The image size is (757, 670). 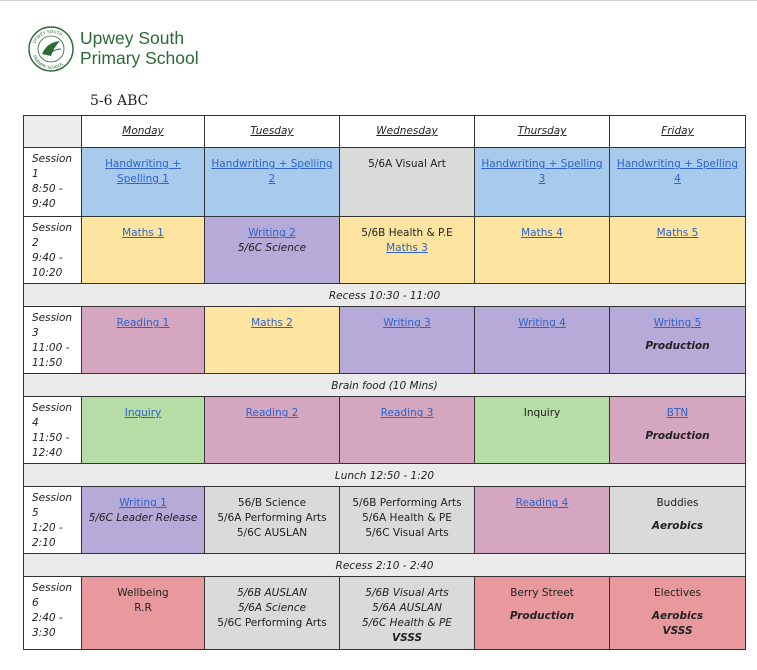 What do you see at coordinates (542, 233) in the screenshot?
I see `lesson-link: Maths 4` at bounding box center [542, 233].